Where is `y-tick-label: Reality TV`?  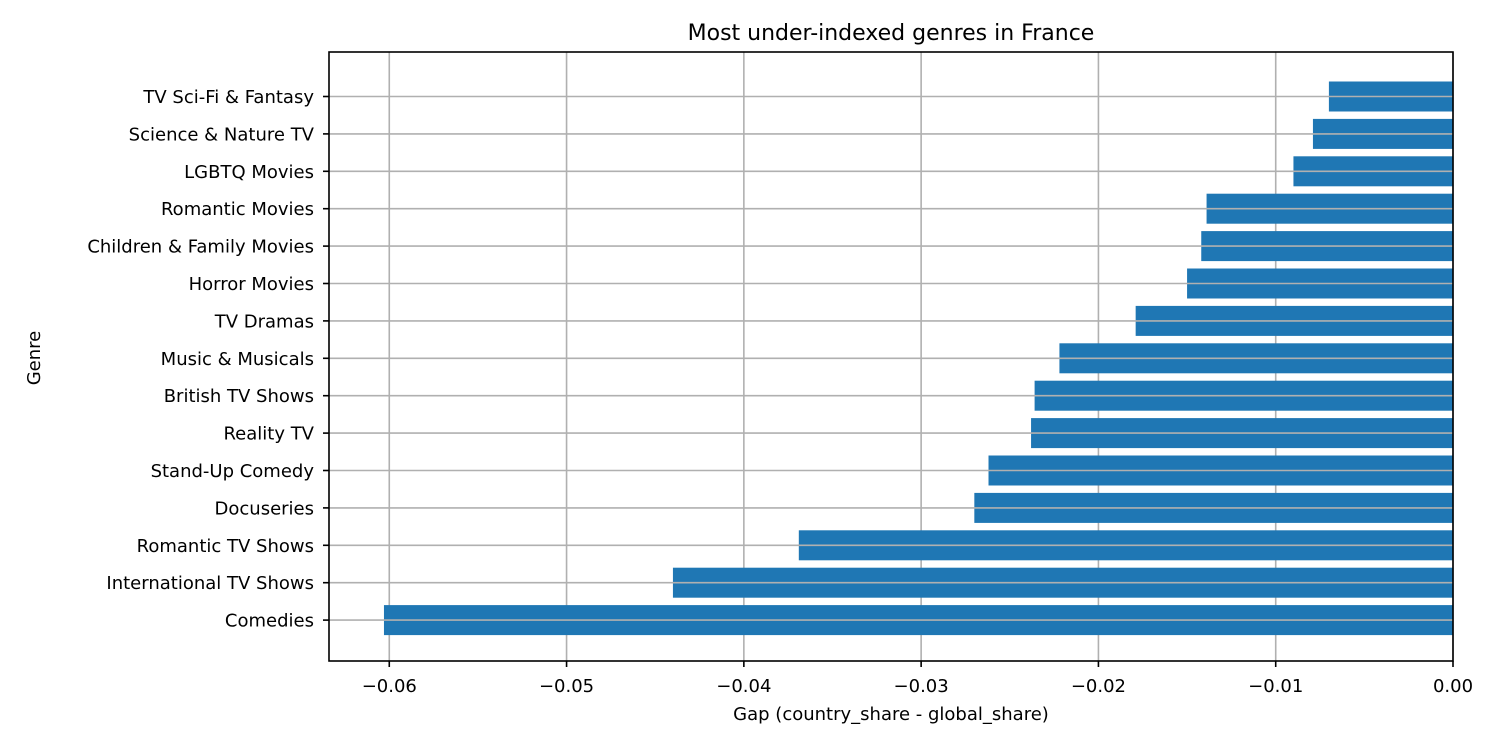 y-tick-label: Reality TV is located at coordinates (268, 434).